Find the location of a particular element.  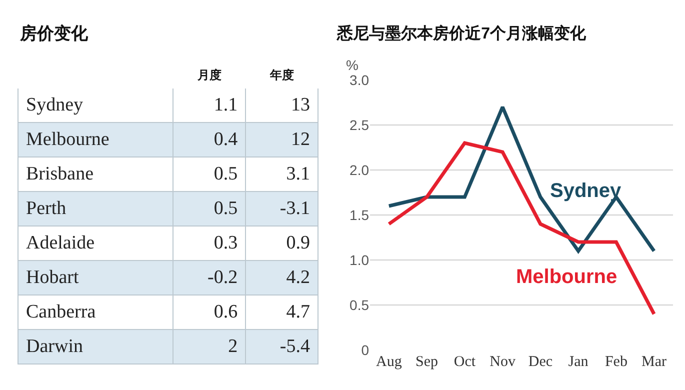

y-tick-label: 2.0 is located at coordinates (360, 170).